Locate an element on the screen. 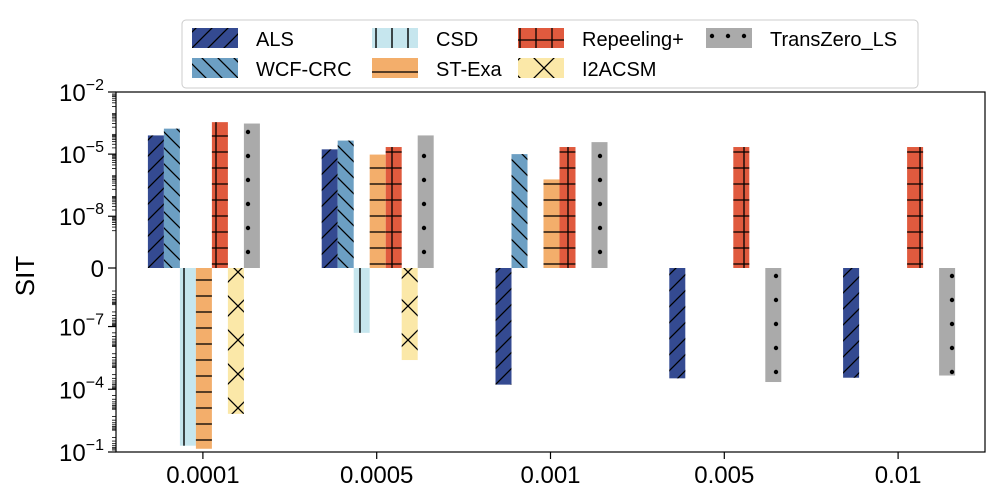 Image resolution: width=1000 pixels, height=500 pixels. bar-i2acsm-0_0001-hatch is located at coordinates (235, 341).